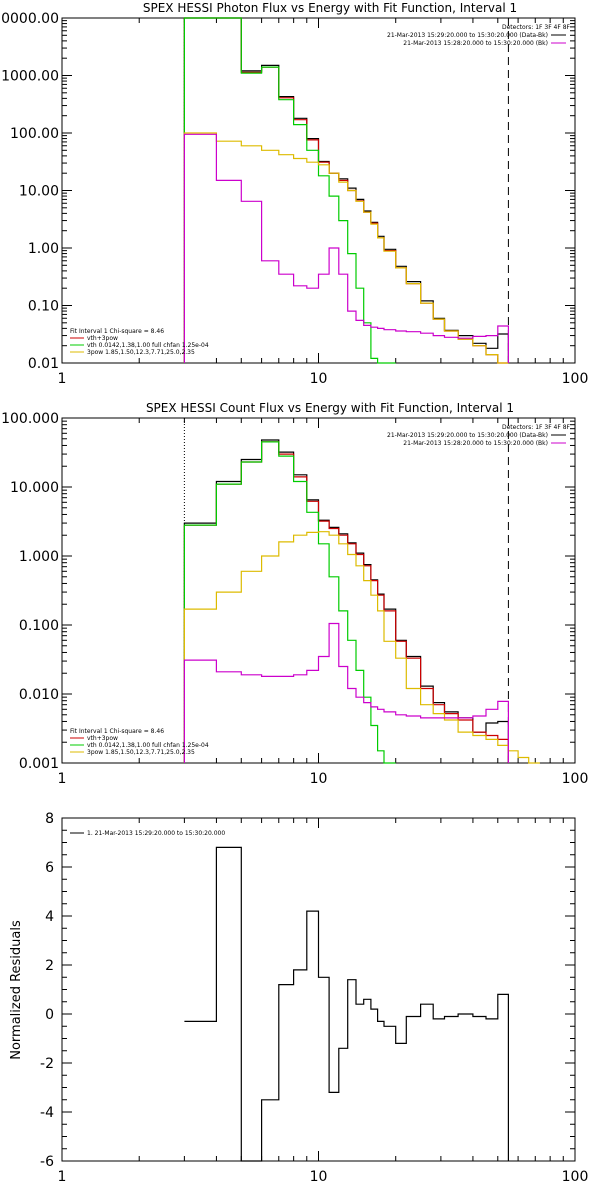 This screenshot has width=600, height=1200. Describe the element at coordinates (34, 488) in the screenshot. I see `count-flux-y-tick-label: 10.000` at that location.